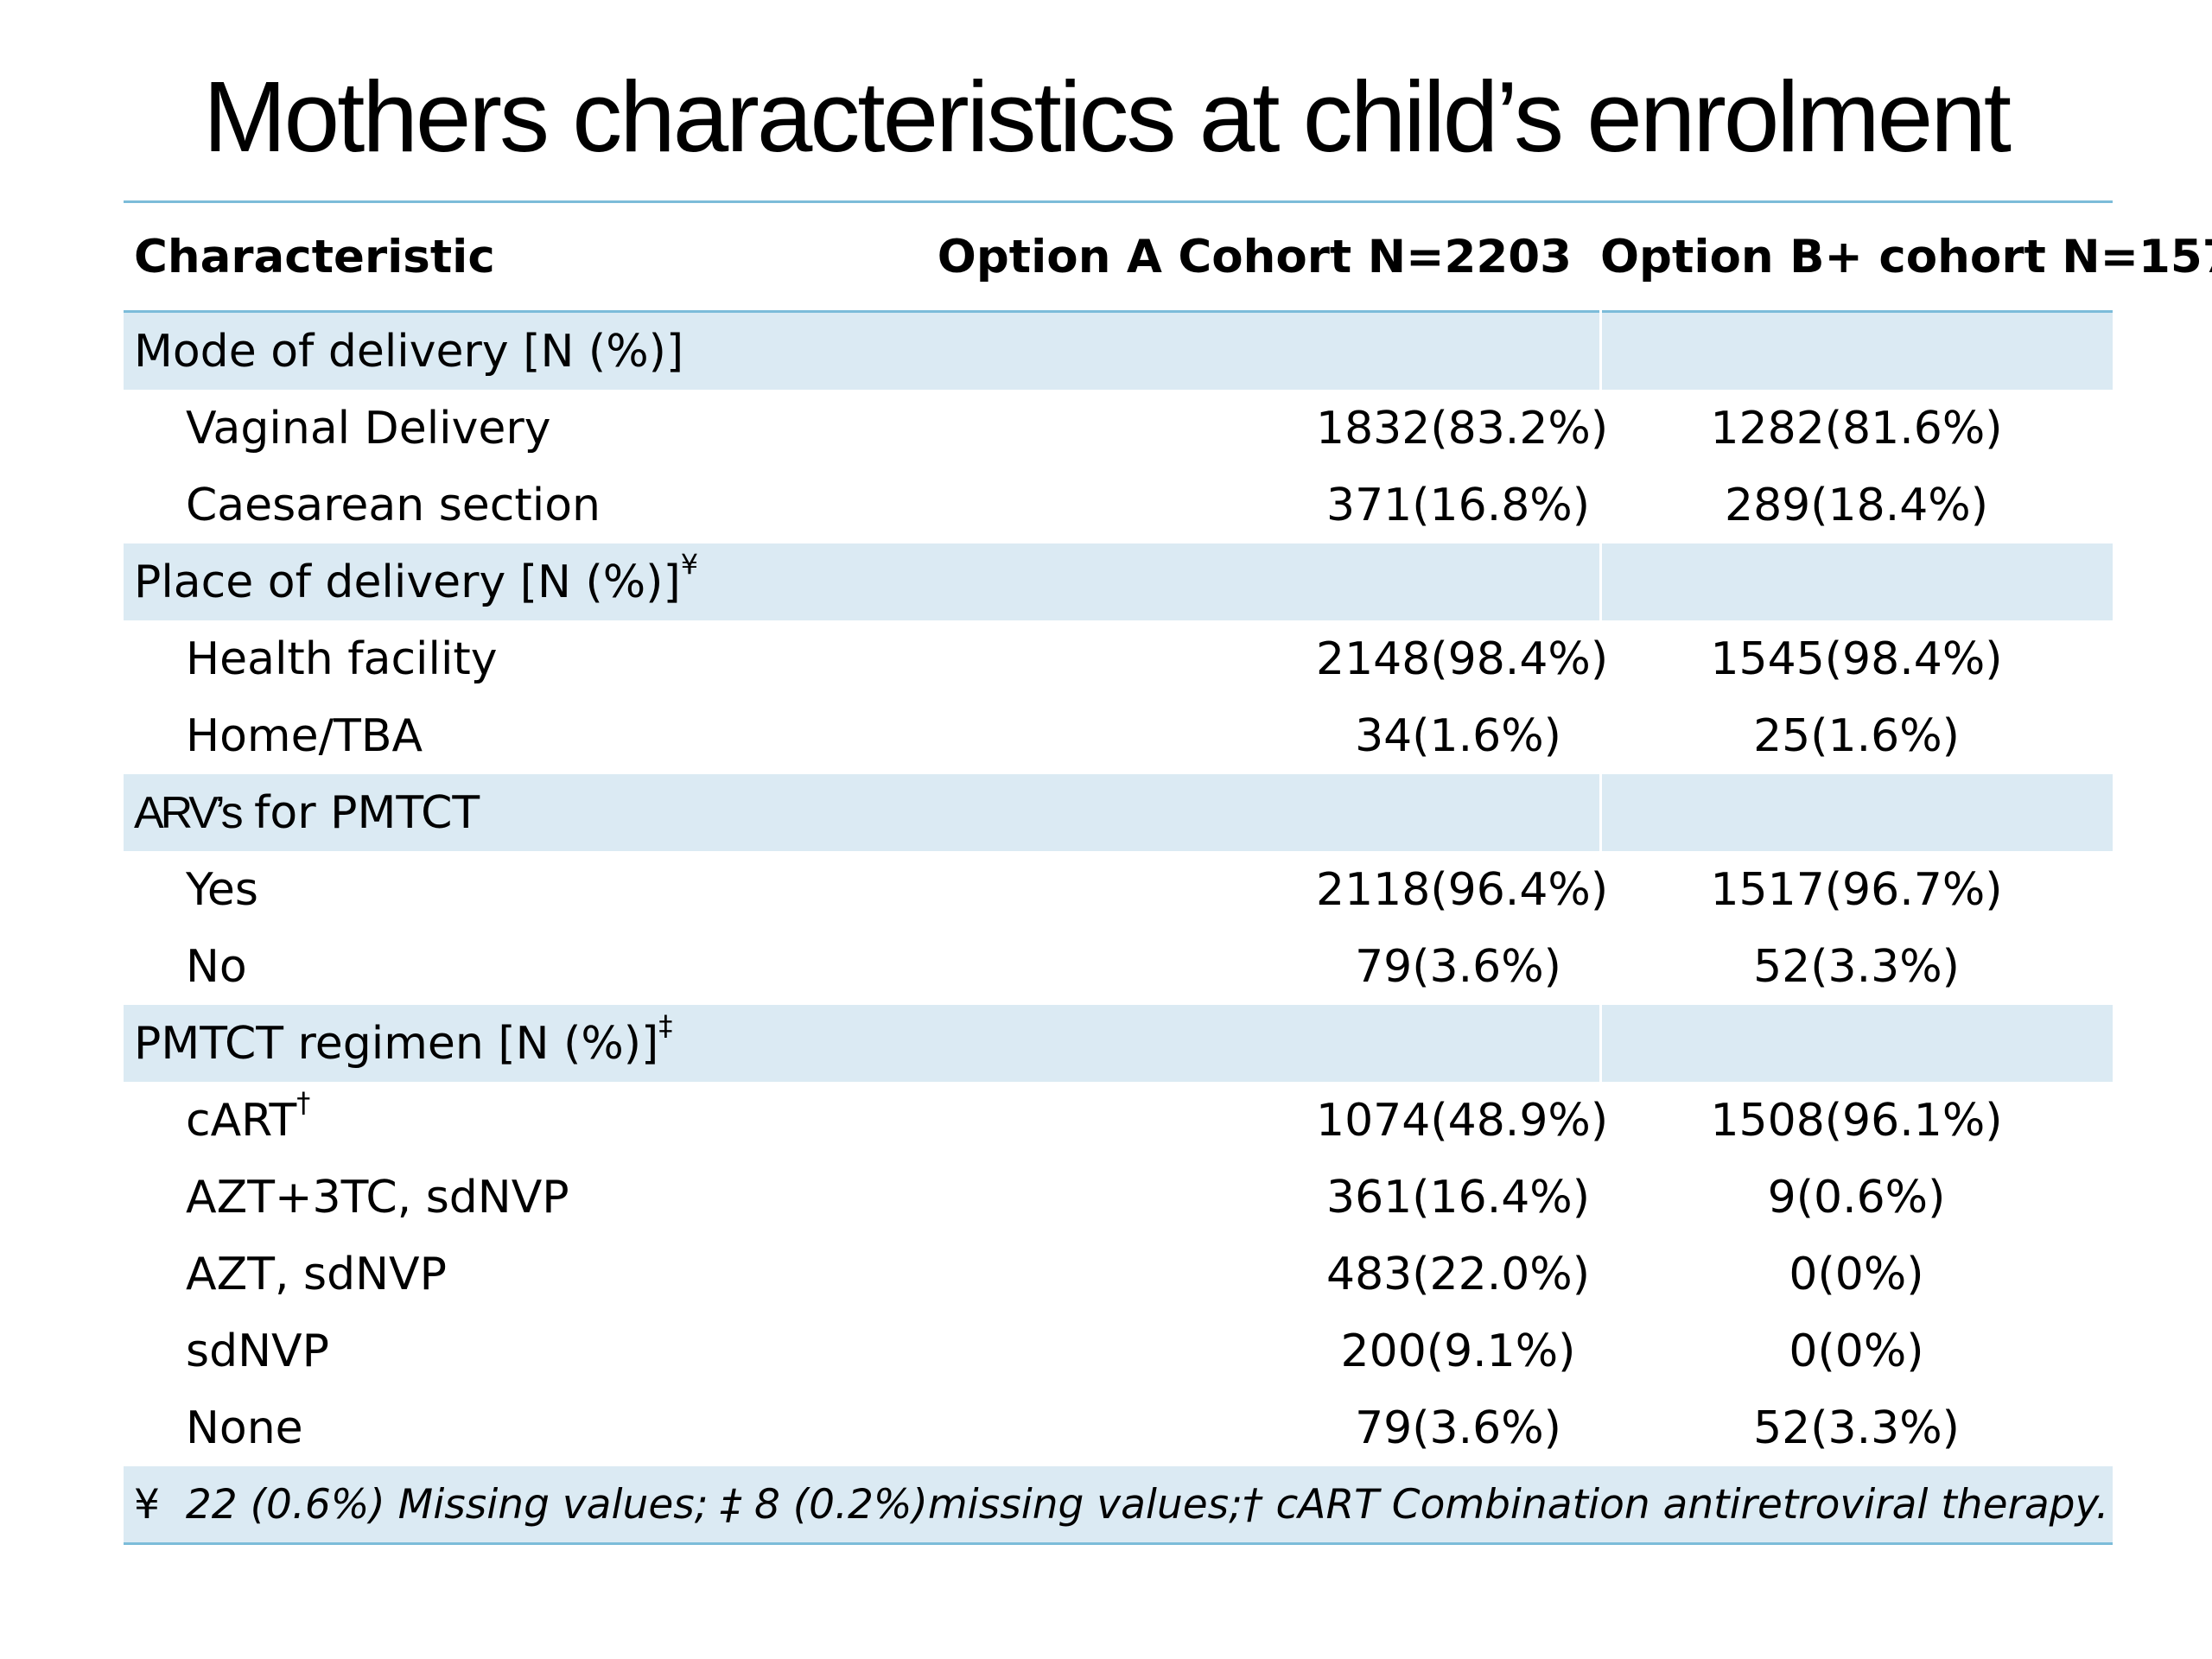 This screenshot has width=2212, height=1659. I want to click on row-label-text: sdNVP, so click(257, 1351).